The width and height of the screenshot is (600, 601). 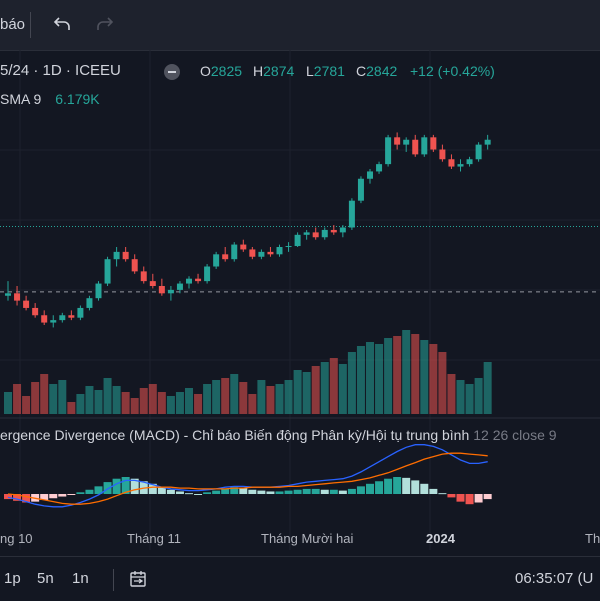 What do you see at coordinates (50, 99) in the screenshot?
I see `sma-legend: SMA 9 6.179K` at bounding box center [50, 99].